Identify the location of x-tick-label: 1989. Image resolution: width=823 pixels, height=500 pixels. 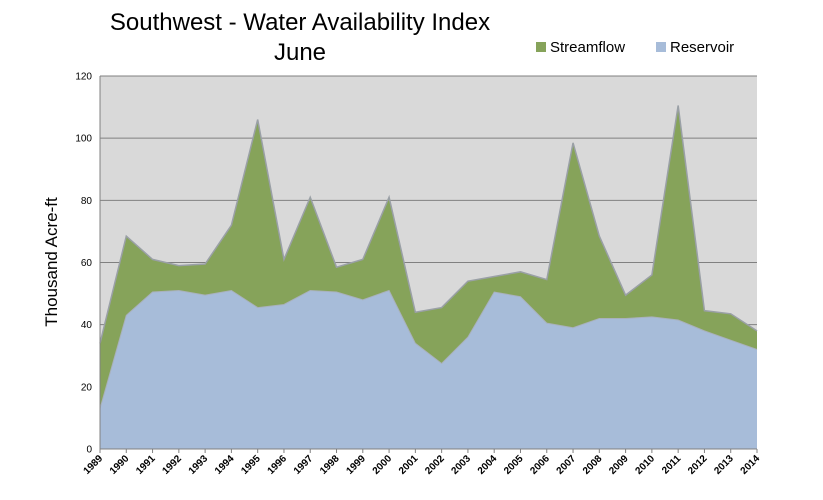
(94, 465).